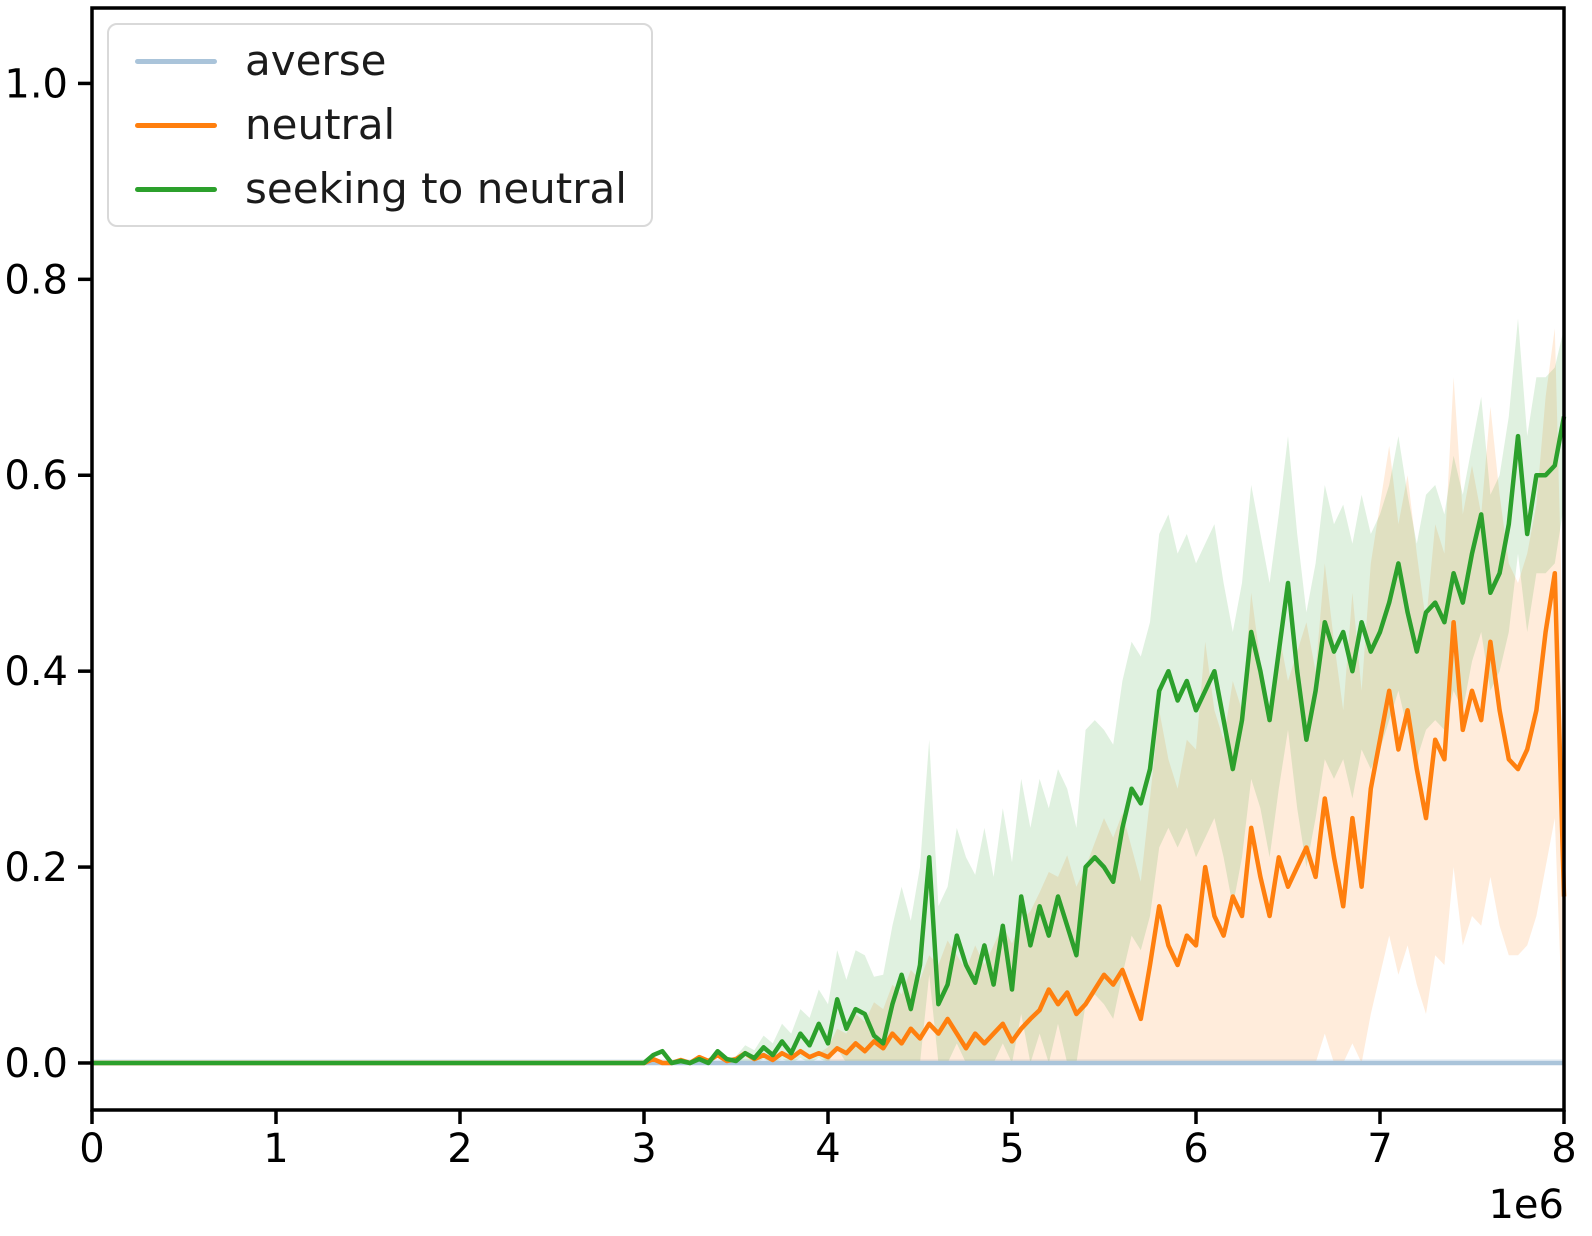 Image resolution: width=1592 pixels, height=1236 pixels. Describe the element at coordinates (36, 476) in the screenshot. I see `y-tick-label: 0.6` at that location.